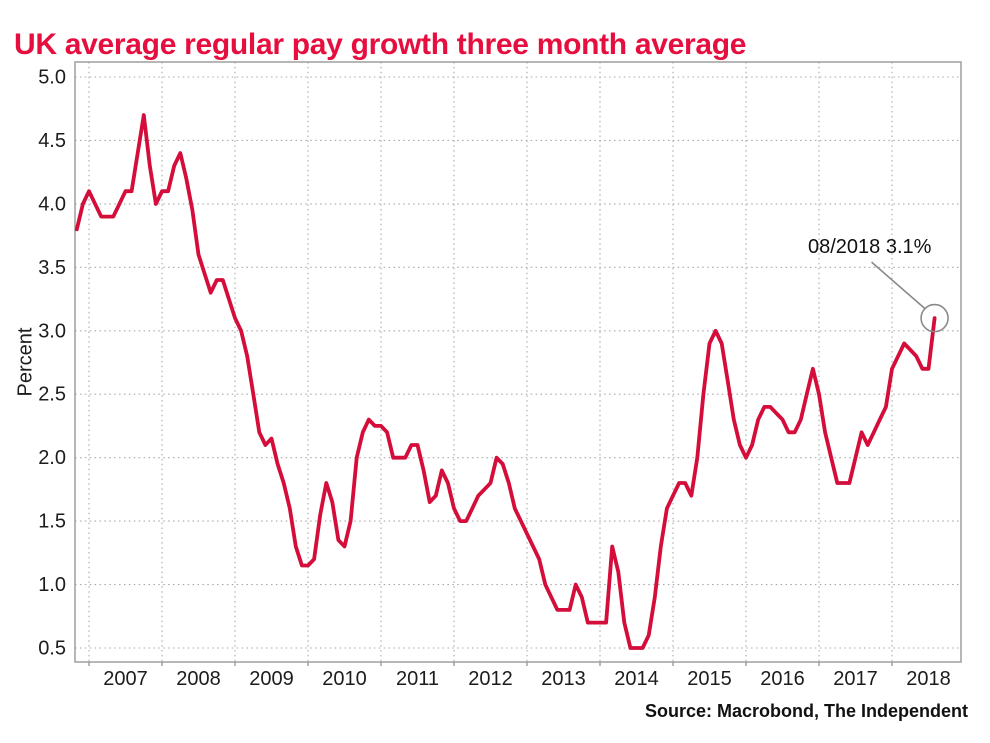 The height and width of the screenshot is (743, 990). I want to click on y-axis-title: Percent, so click(25, 362).